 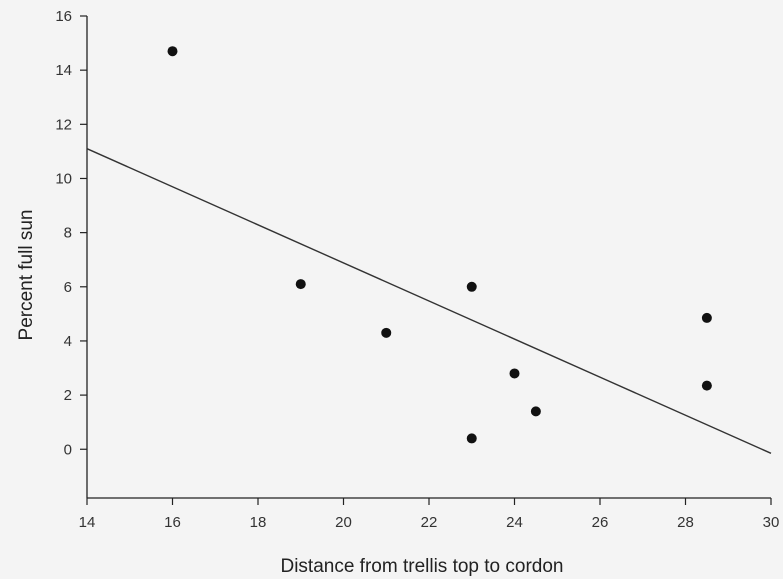 I want to click on y-tick-label: 4, so click(x=68, y=341).